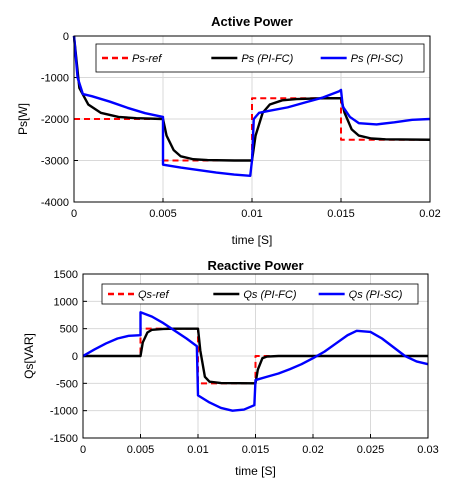 The width and height of the screenshot is (451, 480). What do you see at coordinates (267, 59) in the screenshot?
I see `legend-label: Ps (PI-FC)` at bounding box center [267, 59].